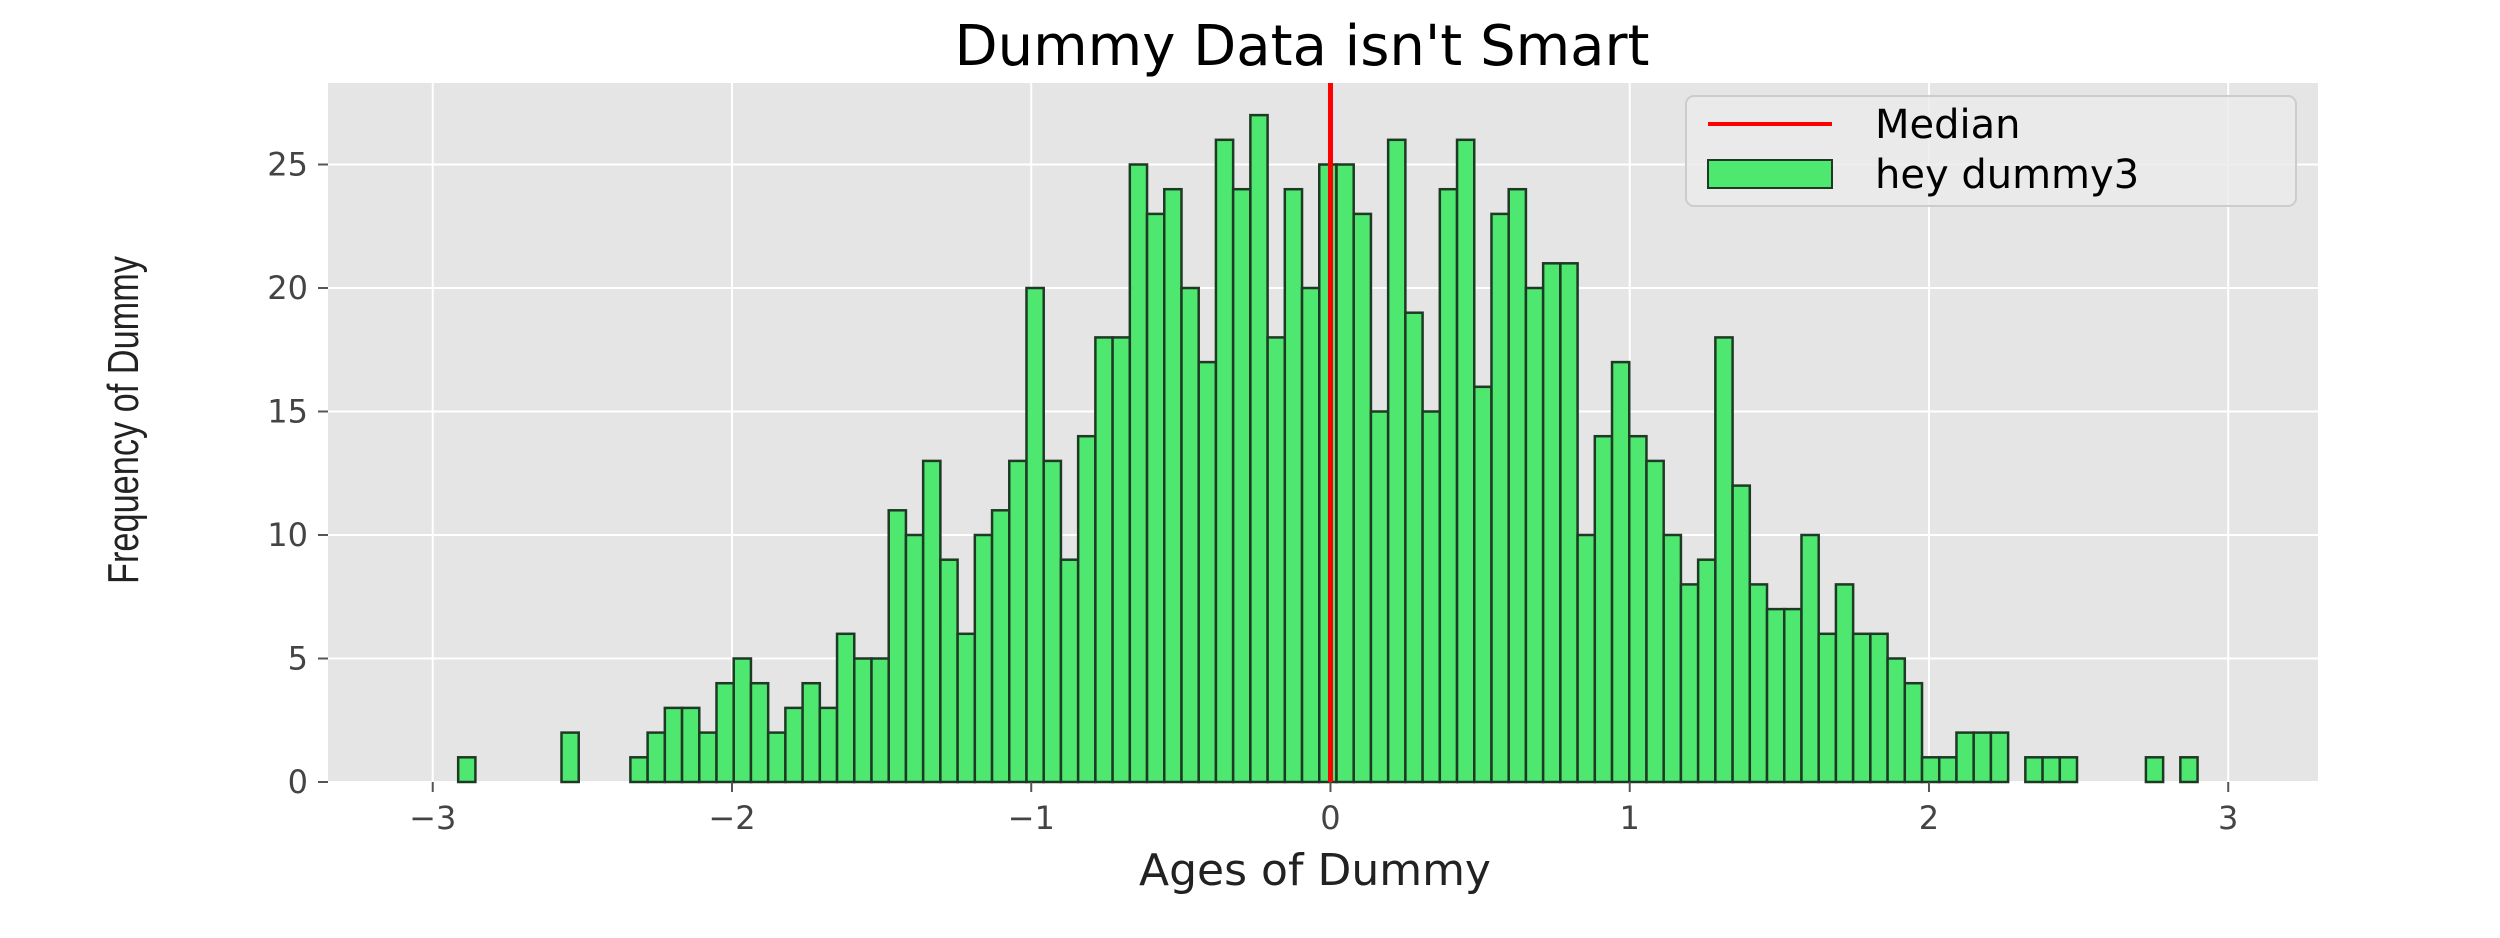  I want to click on y-axis-label: Frequency of Dummy, so click(123, 420).